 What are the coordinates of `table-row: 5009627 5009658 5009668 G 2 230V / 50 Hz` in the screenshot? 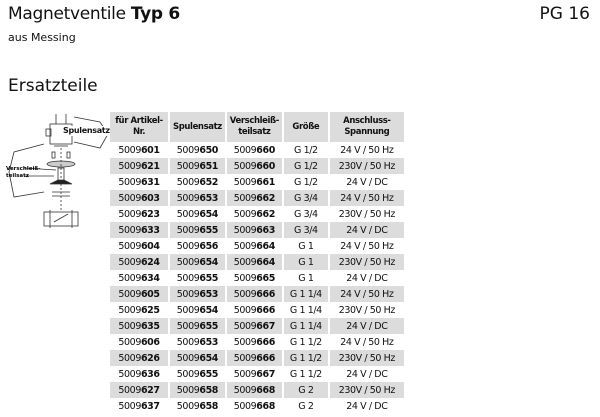 It's located at (257, 390).